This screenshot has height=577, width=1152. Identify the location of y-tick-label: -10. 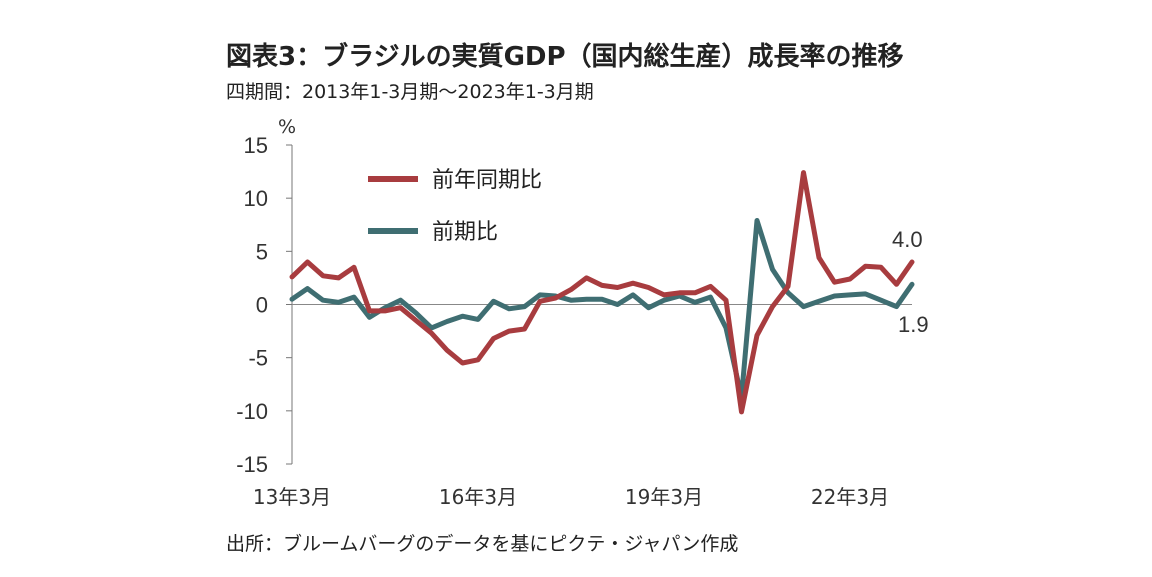
(252, 411).